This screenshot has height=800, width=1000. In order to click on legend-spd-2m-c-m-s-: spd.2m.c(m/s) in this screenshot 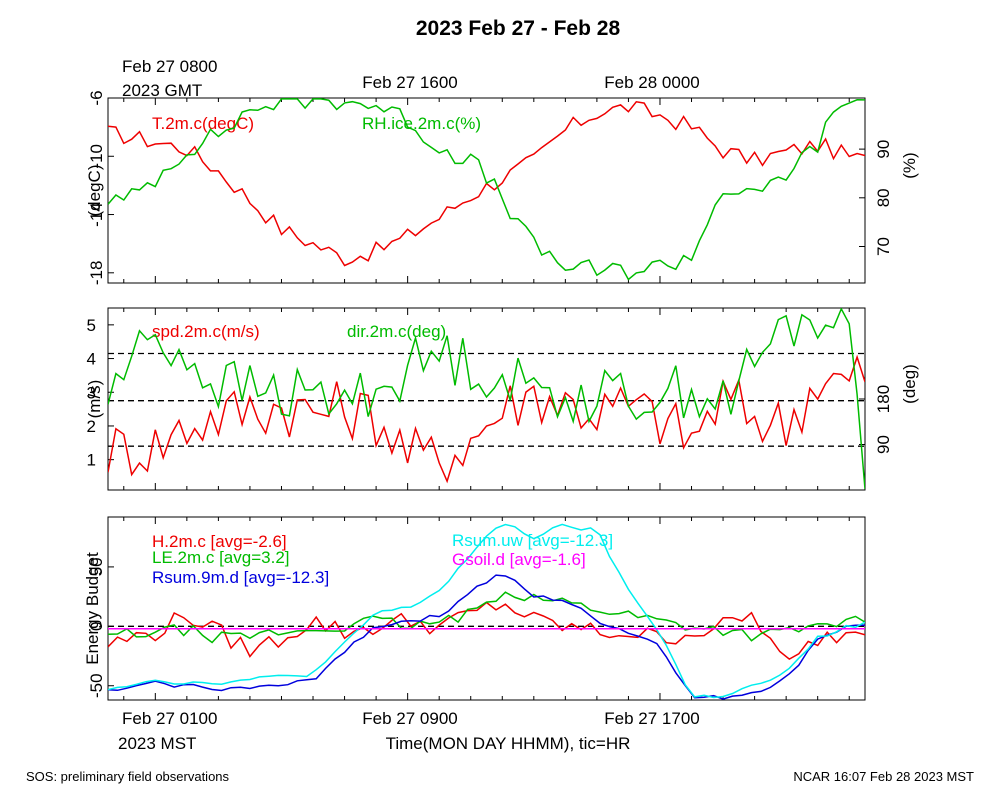, I will do `click(206, 331)`.